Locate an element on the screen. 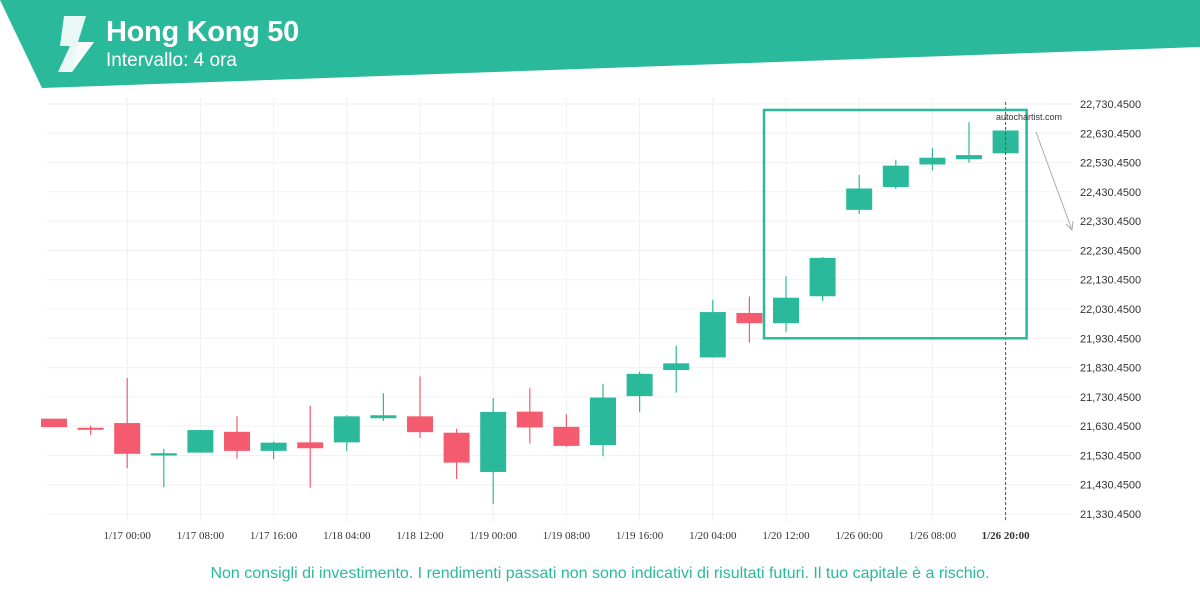 The height and width of the screenshot is (600, 1200). x-tick-label: 1/19 16:00 is located at coordinates (640, 536).